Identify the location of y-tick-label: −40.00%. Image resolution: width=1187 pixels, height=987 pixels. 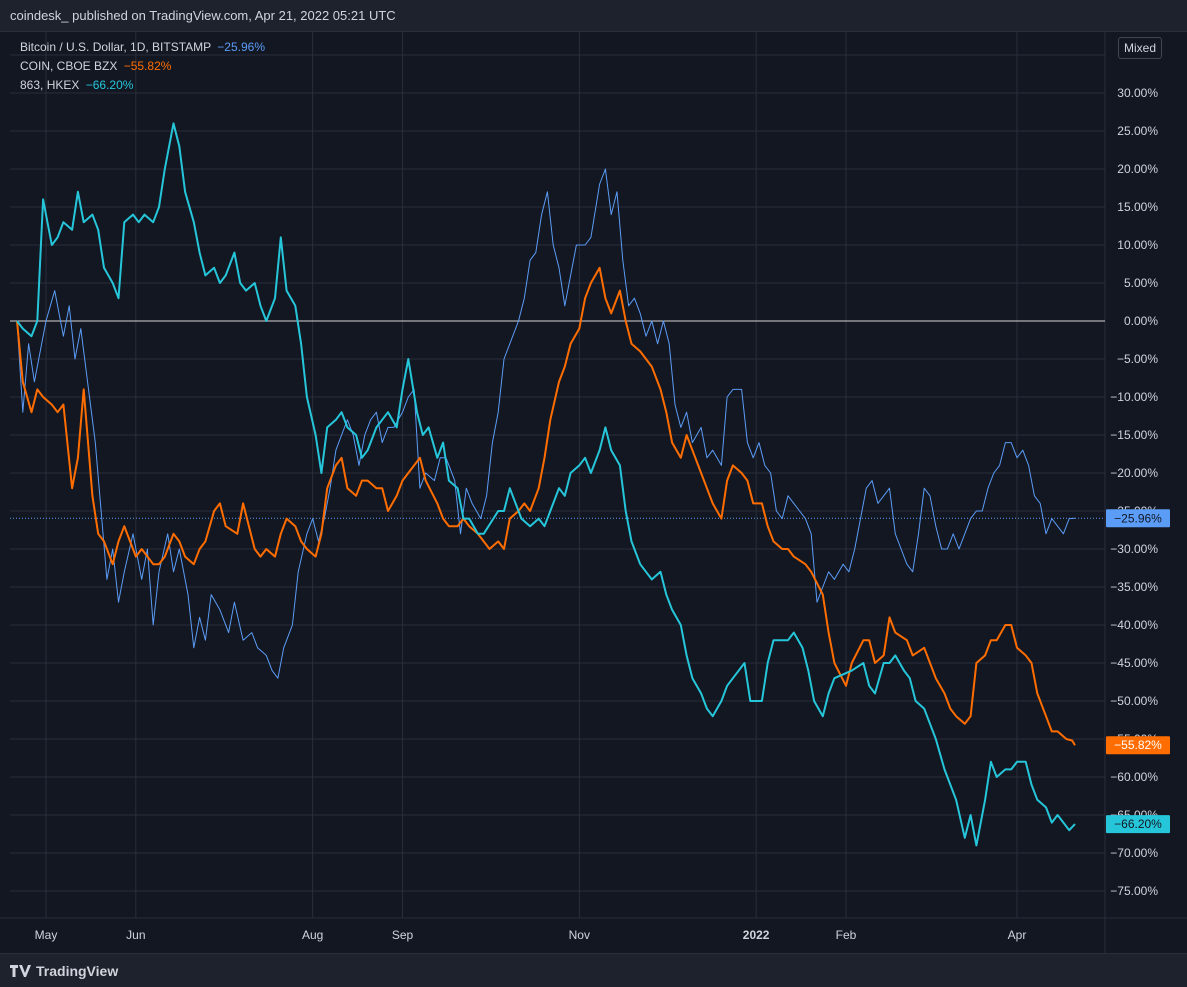
(1134, 625).